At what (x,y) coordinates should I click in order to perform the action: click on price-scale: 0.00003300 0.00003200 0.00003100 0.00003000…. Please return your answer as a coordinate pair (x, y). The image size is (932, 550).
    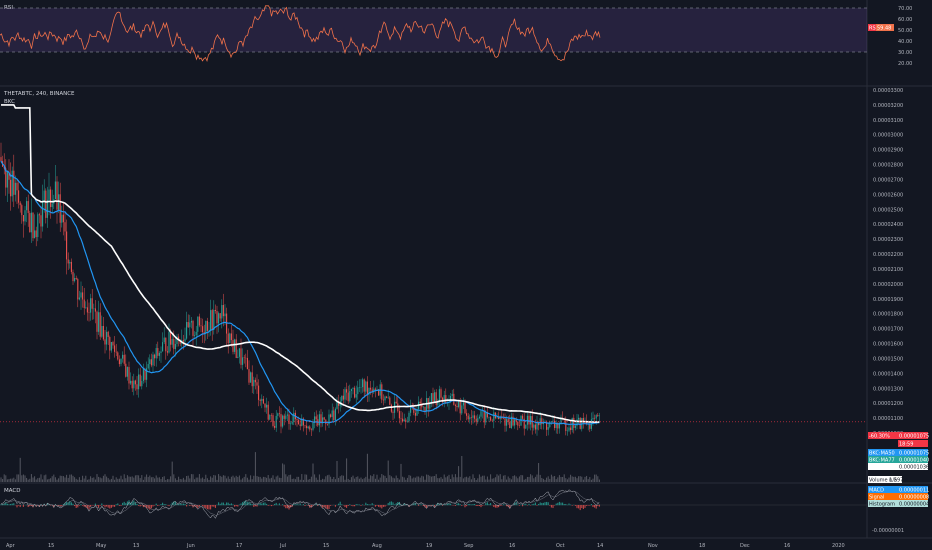
    Looking at the image, I should click on (888, 262).